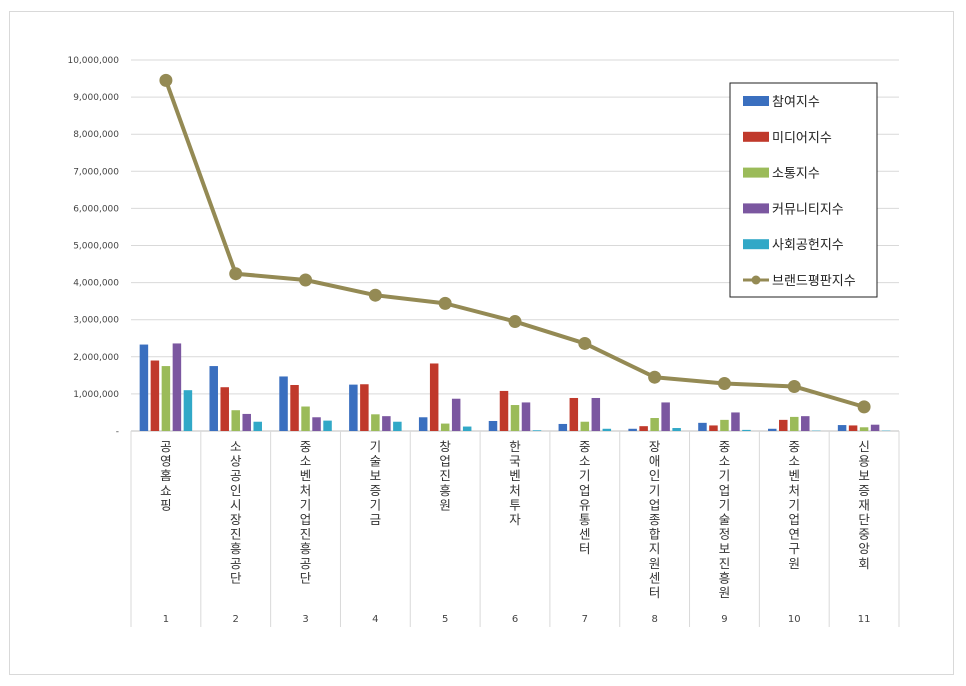 The width and height of the screenshot is (966, 686). What do you see at coordinates (246, 422) in the screenshot?
I see `bar-커뮤니티지수-2` at bounding box center [246, 422].